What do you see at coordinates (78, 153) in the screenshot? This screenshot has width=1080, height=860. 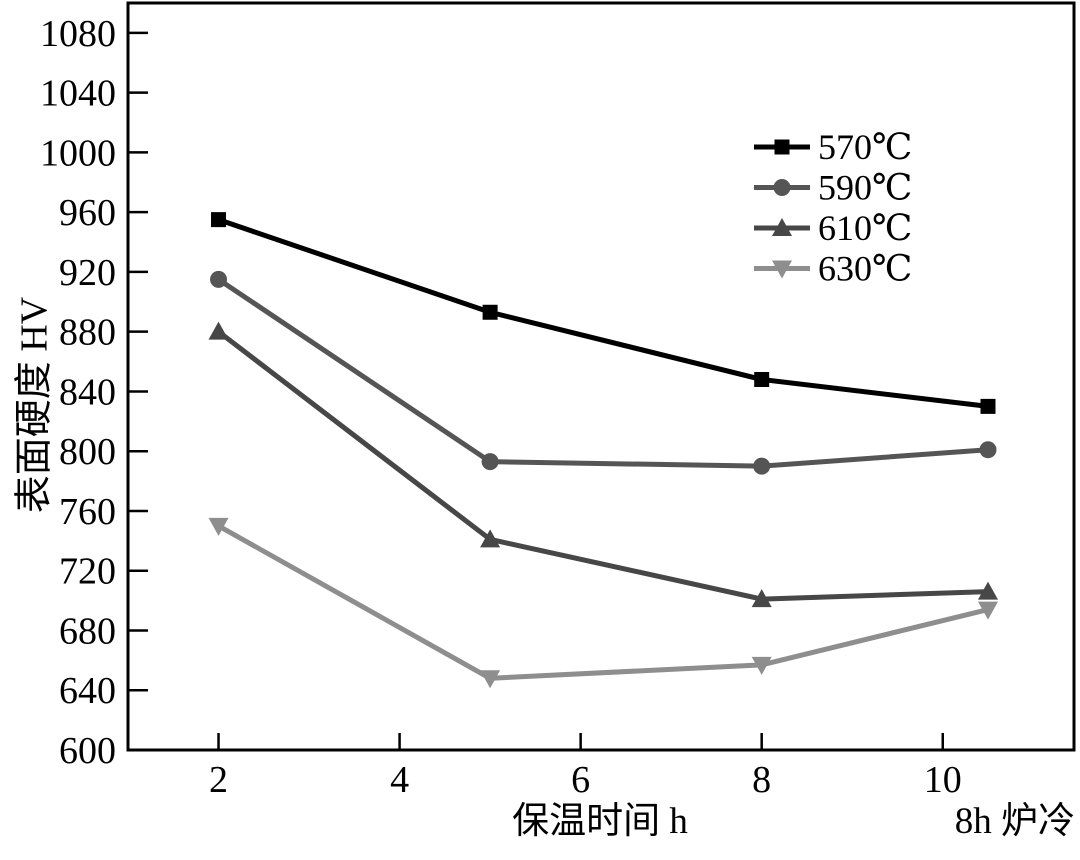 I see `y-tick-label: 1000` at bounding box center [78, 153].